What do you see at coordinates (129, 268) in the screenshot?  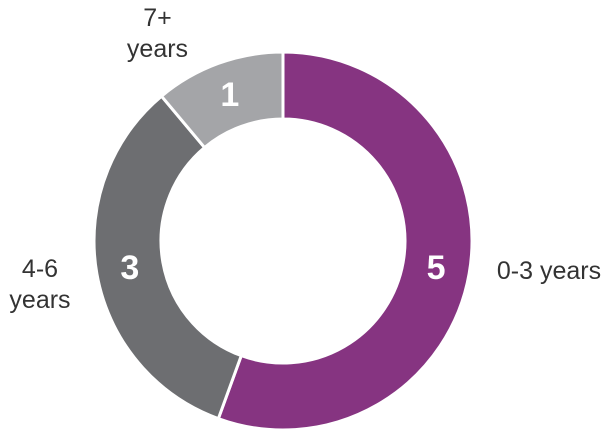 I see `value-label: 3` at bounding box center [129, 268].